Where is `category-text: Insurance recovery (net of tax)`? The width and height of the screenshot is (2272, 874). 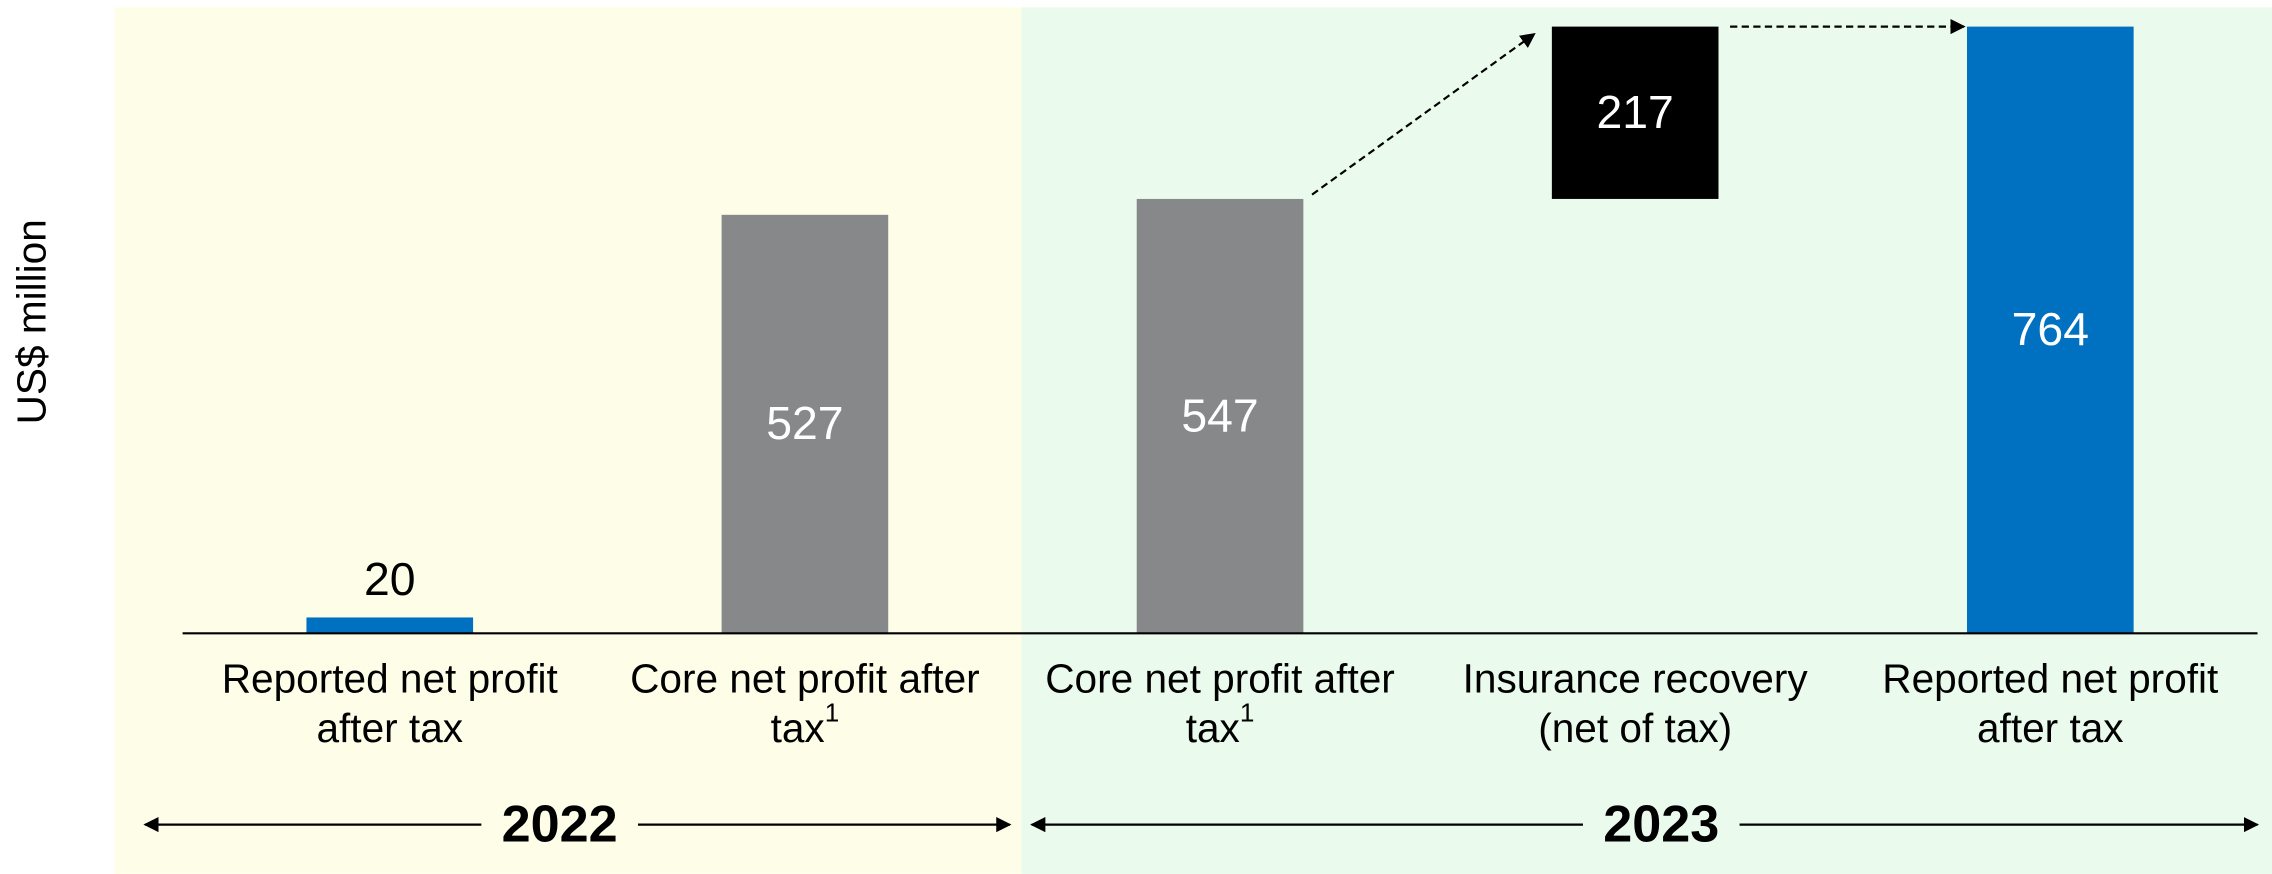
category-text: Insurance recovery (net of tax) is located at coordinates (1635, 703).